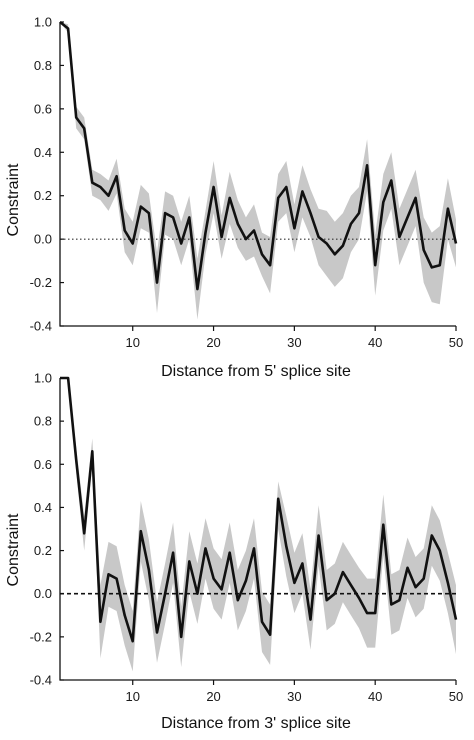  What do you see at coordinates (256, 371) in the screenshot?
I see `x-axis-title: Distance from 5' splice site` at bounding box center [256, 371].